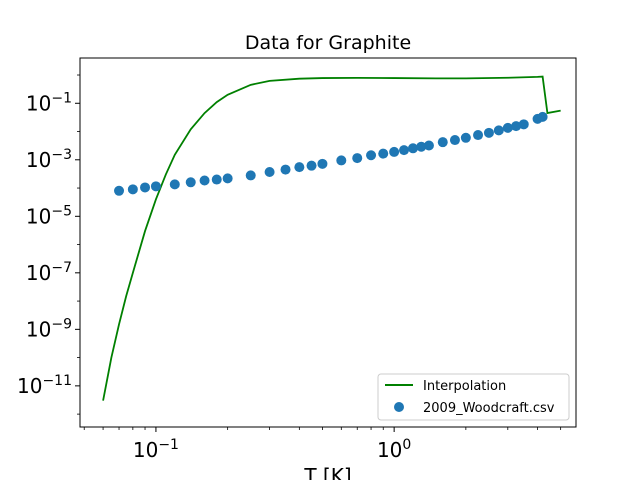 The height and width of the screenshot is (480, 640). What do you see at coordinates (464, 386) in the screenshot?
I see `legend-label-interpolation: Interpolation` at bounding box center [464, 386].